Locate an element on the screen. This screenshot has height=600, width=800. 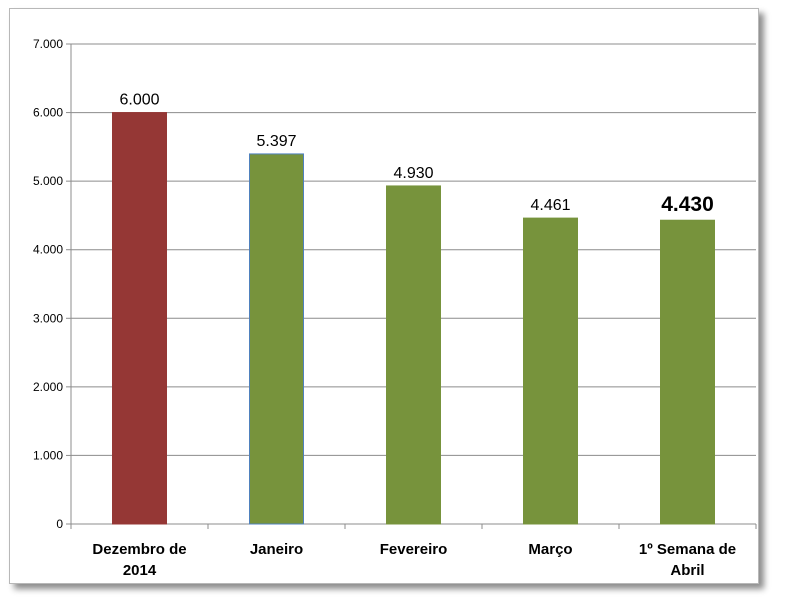
x-category-label: Janeiro is located at coordinates (276, 549).